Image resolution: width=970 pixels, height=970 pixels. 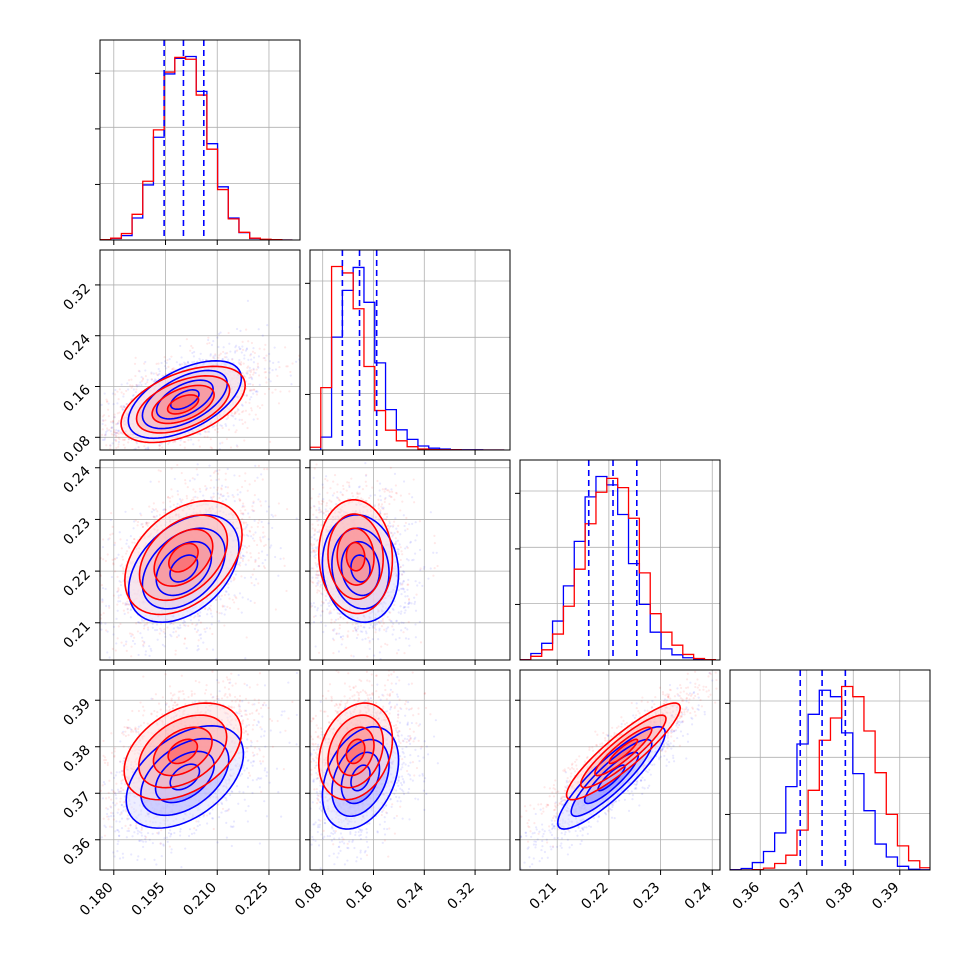 I want to click on x-tick-label: 0.36, so click(x=746, y=895).